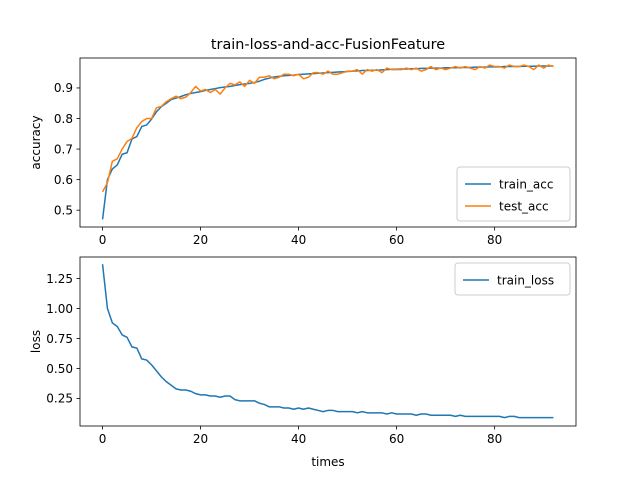  I want to click on legend-label-train_loss: train_loss, so click(525, 281).